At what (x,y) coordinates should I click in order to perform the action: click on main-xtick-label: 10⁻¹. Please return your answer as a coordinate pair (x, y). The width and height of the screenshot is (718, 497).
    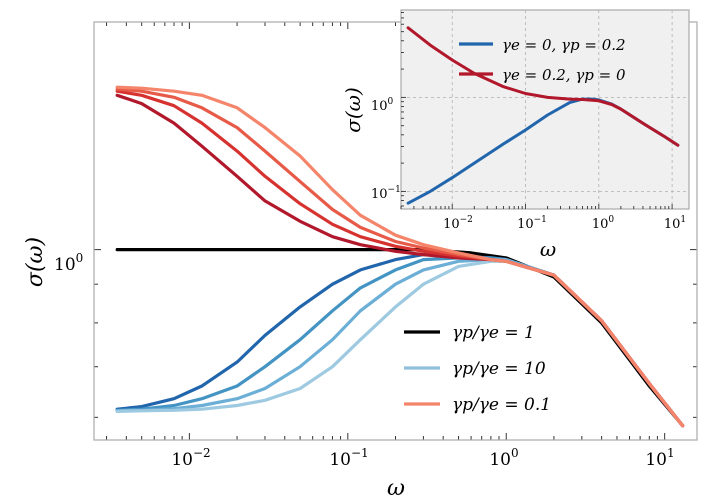
    Looking at the image, I should click on (348, 458).